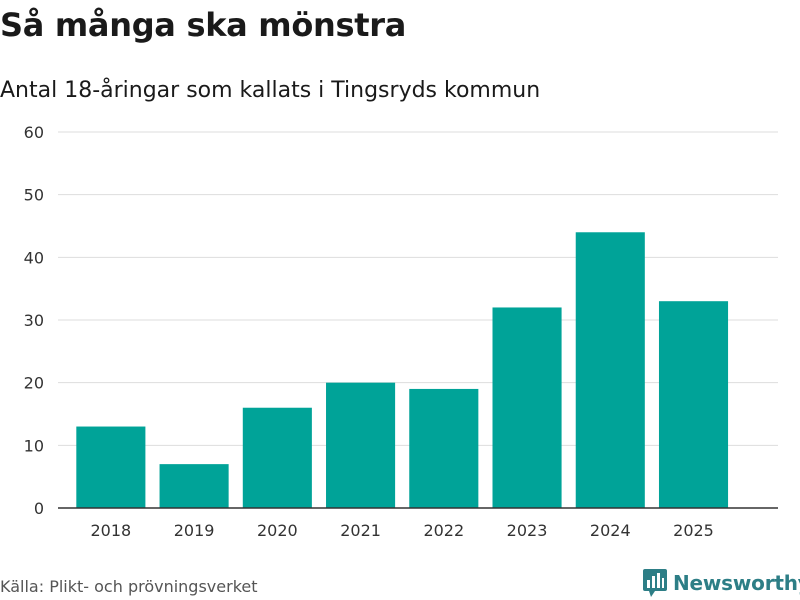  I want to click on x-tick-label: 2018, so click(110, 530).